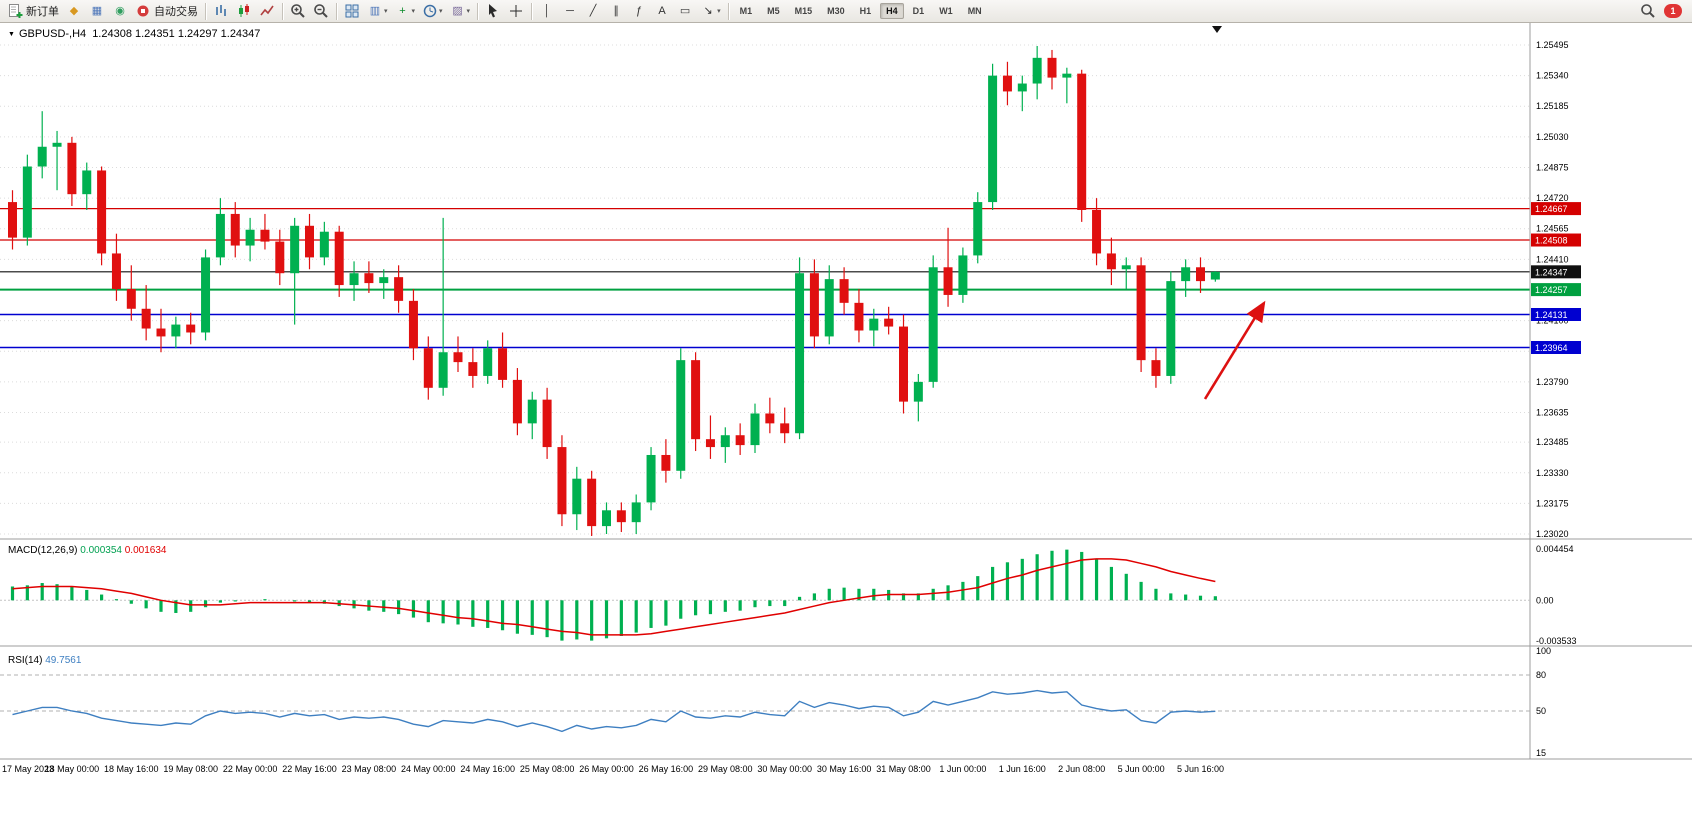  What do you see at coordinates (402, 11) in the screenshot?
I see `indicators-icon: +` at bounding box center [402, 11].